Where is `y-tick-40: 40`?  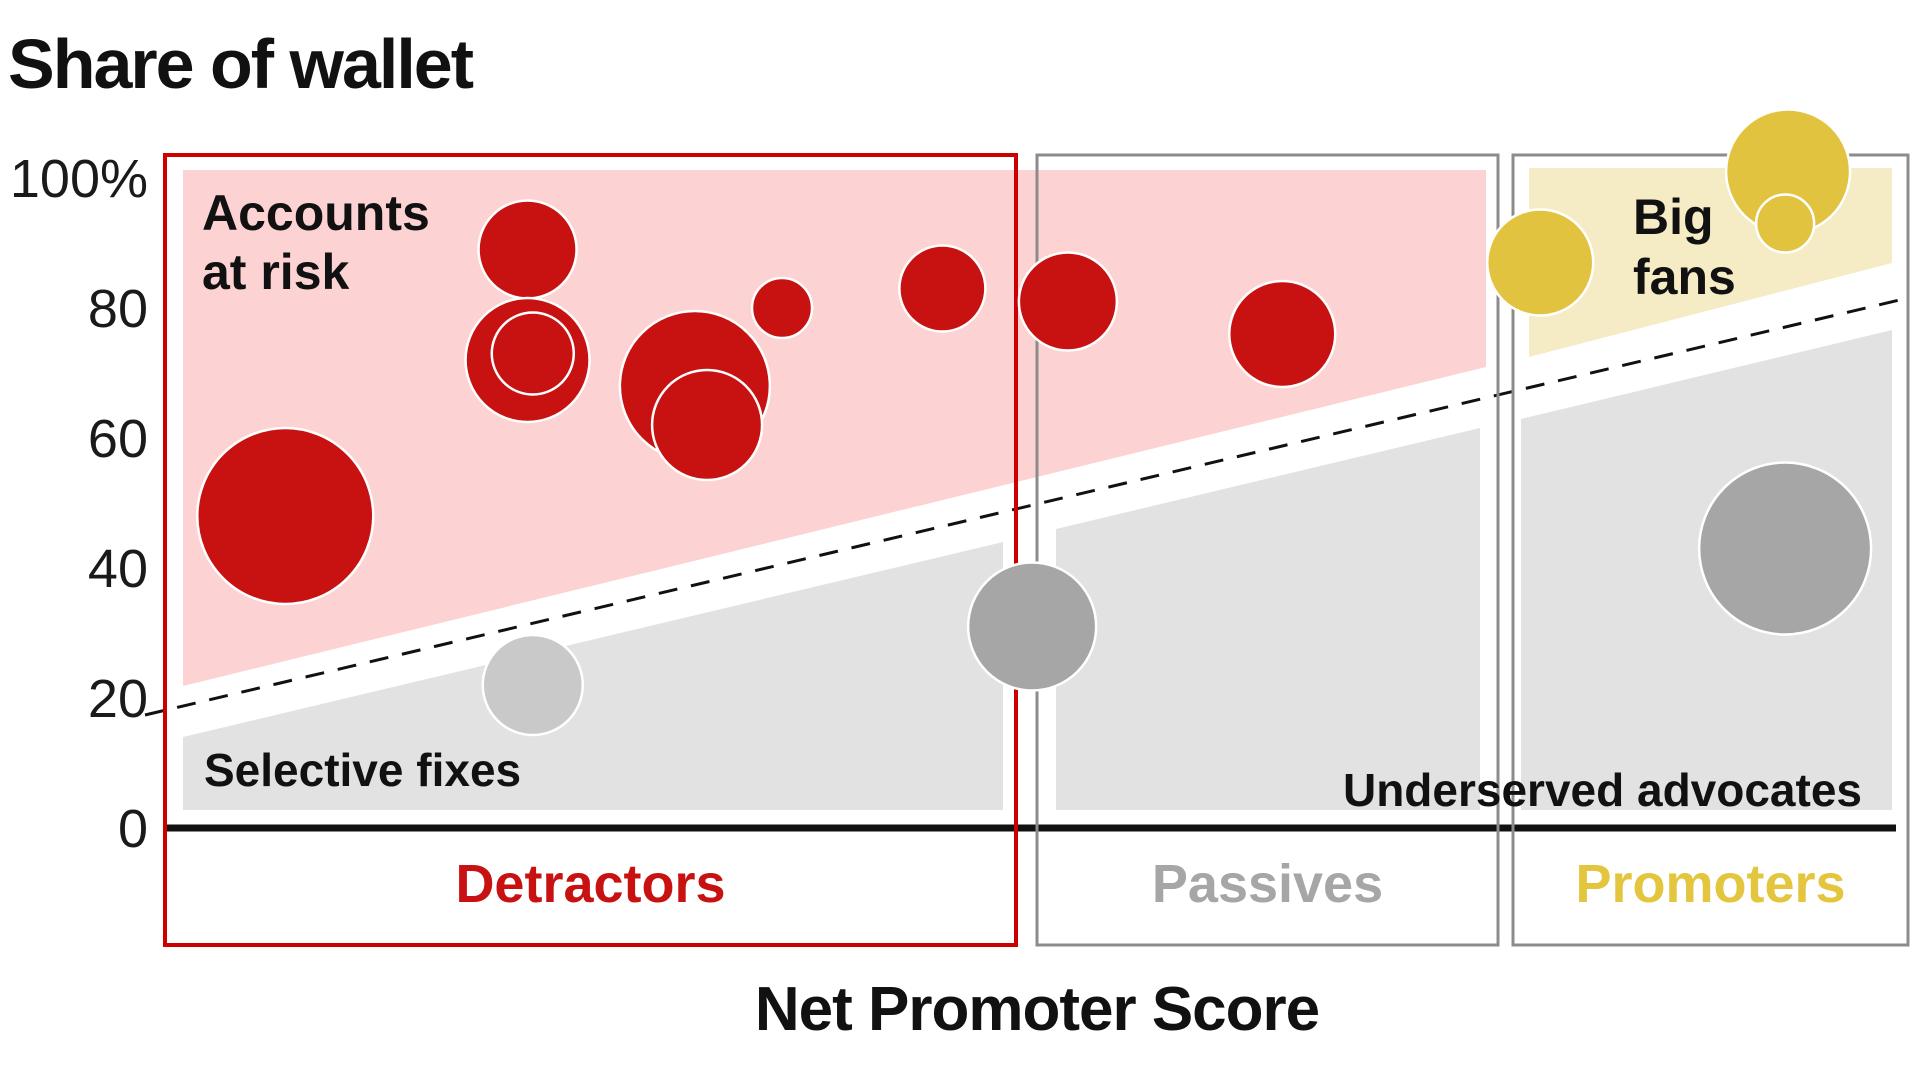
y-tick-40: 40 is located at coordinates (118, 569).